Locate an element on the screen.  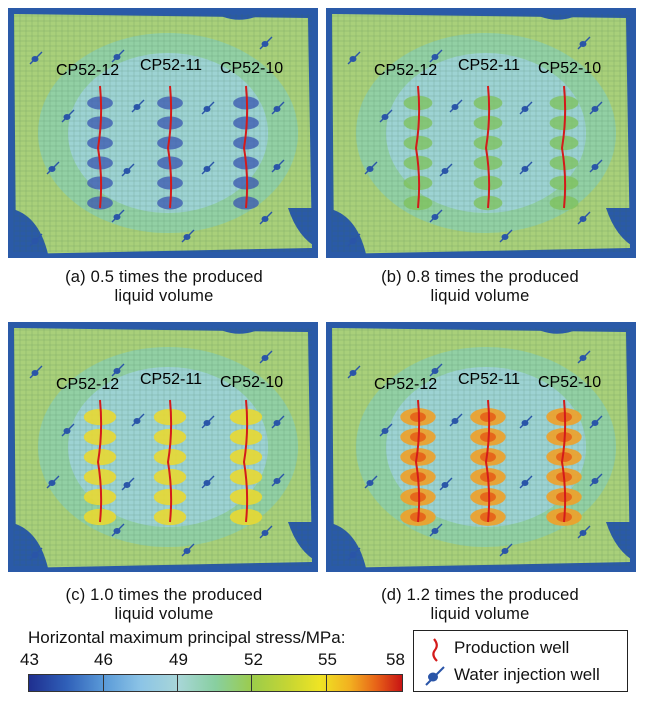
production-well-label: Production well is located at coordinates (512, 647).